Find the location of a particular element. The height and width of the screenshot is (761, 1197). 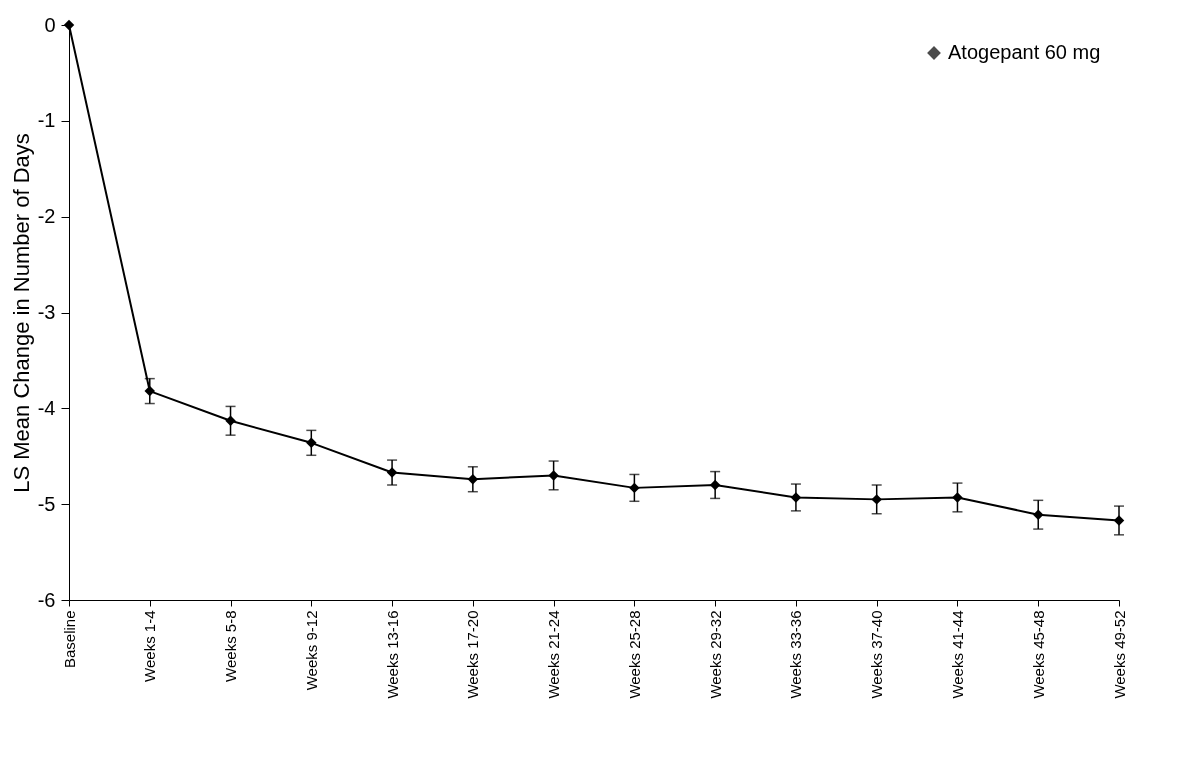

y-tick-label: -2 is located at coordinates (46, 216).